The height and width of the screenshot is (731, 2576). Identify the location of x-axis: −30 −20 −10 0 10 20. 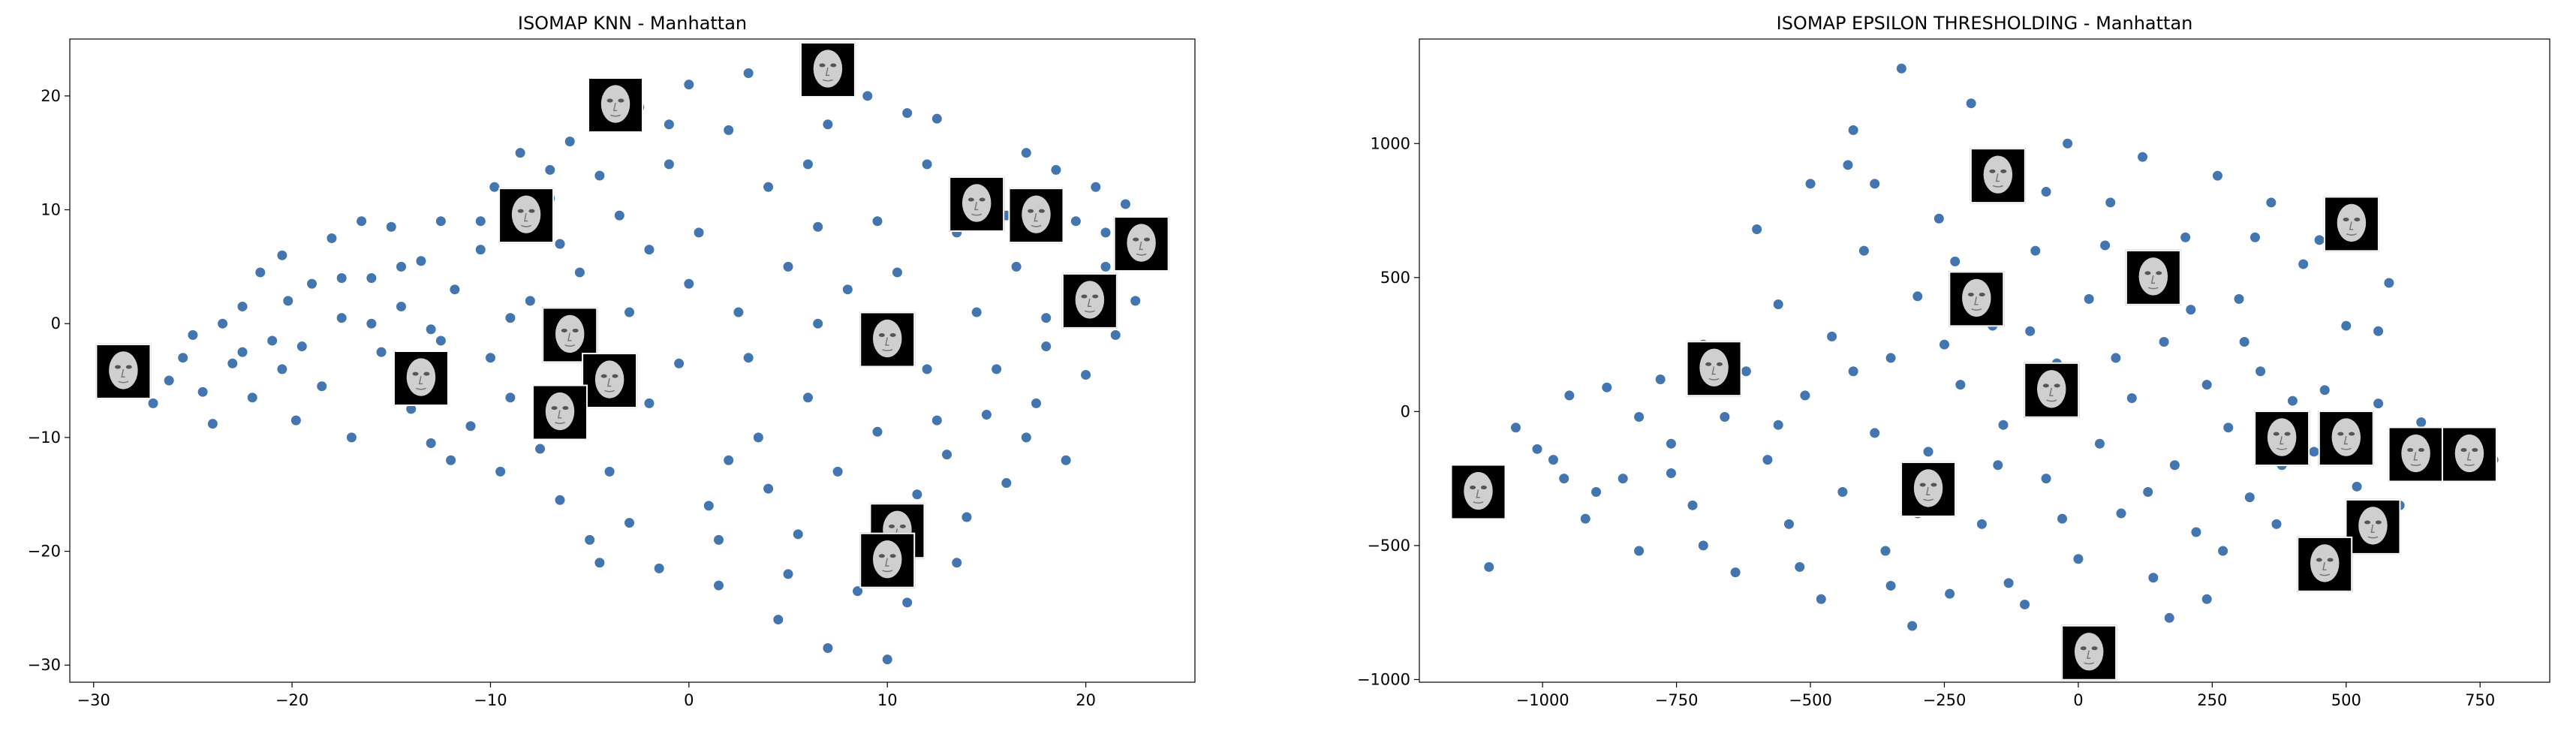
(586, 695).